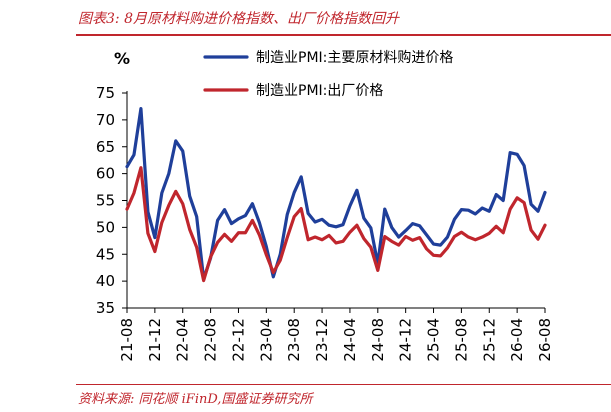 The width and height of the screenshot is (611, 412). Describe the element at coordinates (105, 120) in the screenshot. I see `y-tick-label: 70` at that location.